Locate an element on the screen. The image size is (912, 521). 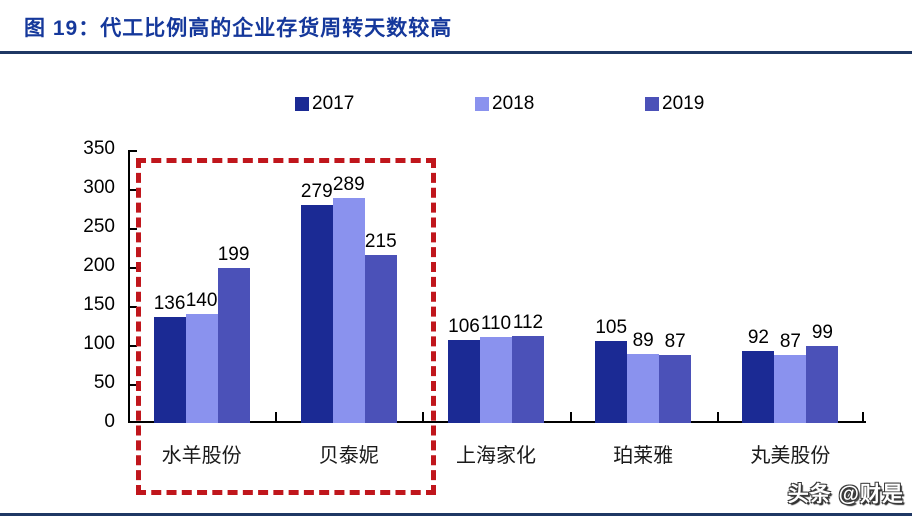
bar-group-1: 136 140 199 is located at coordinates (201, 286).